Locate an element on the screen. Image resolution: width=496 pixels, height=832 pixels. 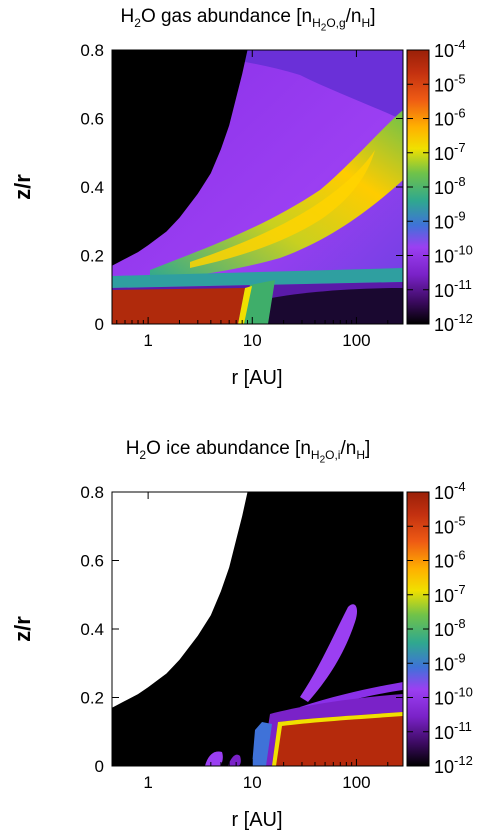
gas-unmodeled-region is located at coordinates (180, 158).